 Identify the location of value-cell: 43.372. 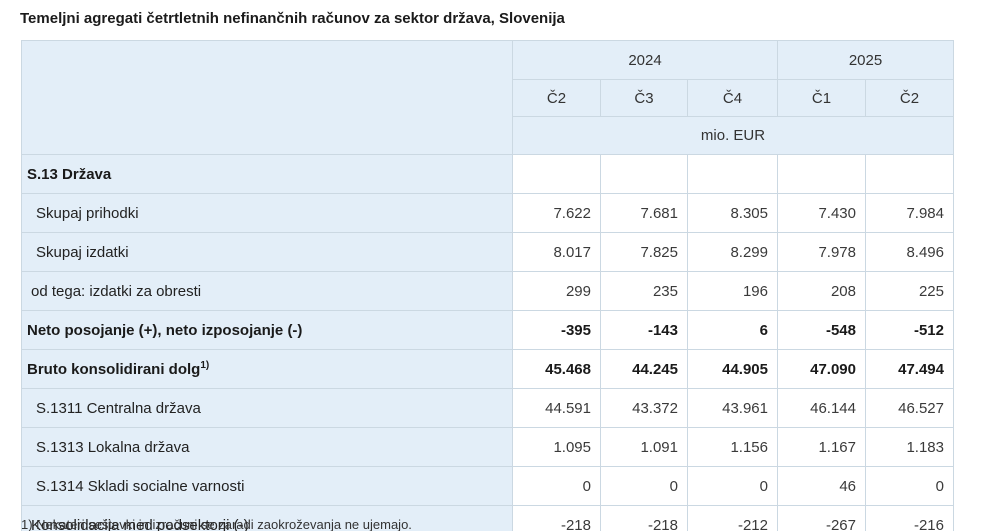
(644, 408).